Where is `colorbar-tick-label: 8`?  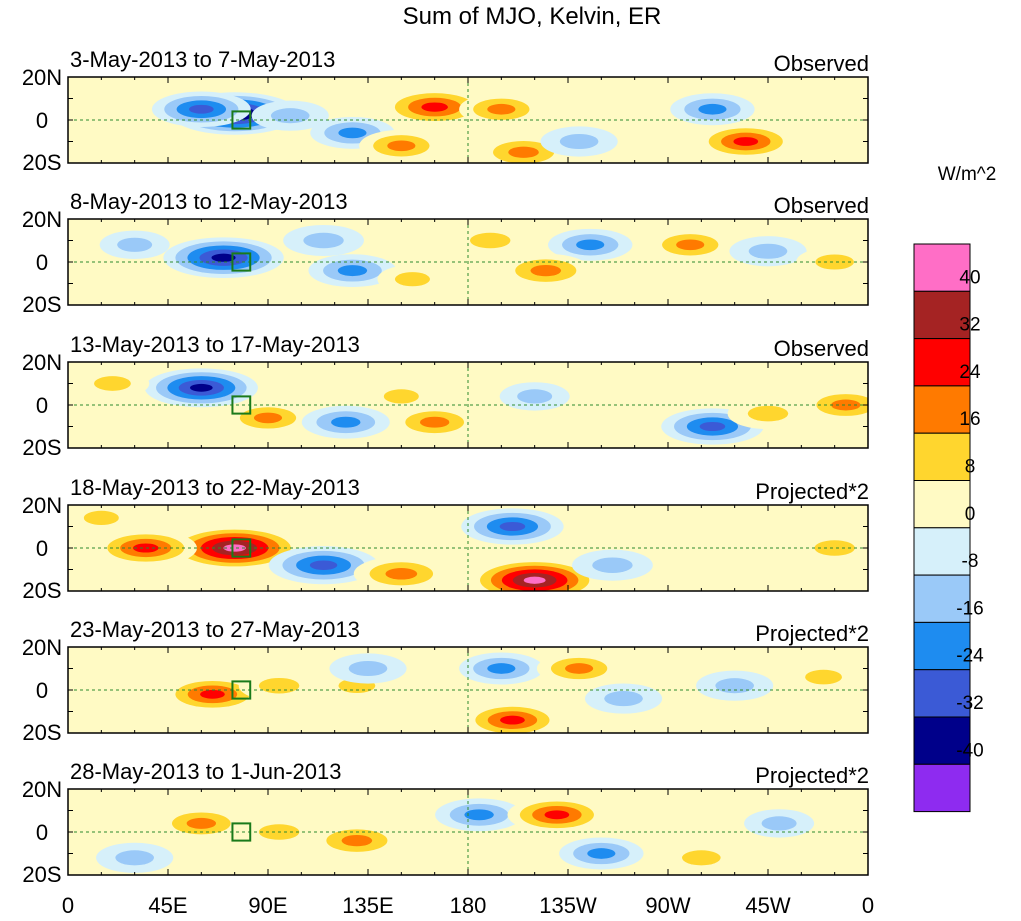
colorbar-tick-label: 8 is located at coordinates (970, 467).